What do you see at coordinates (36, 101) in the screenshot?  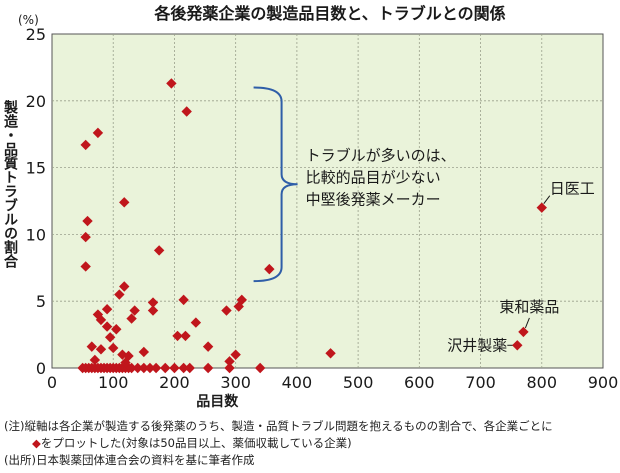 I see `y-tick-label: 20` at bounding box center [36, 101].